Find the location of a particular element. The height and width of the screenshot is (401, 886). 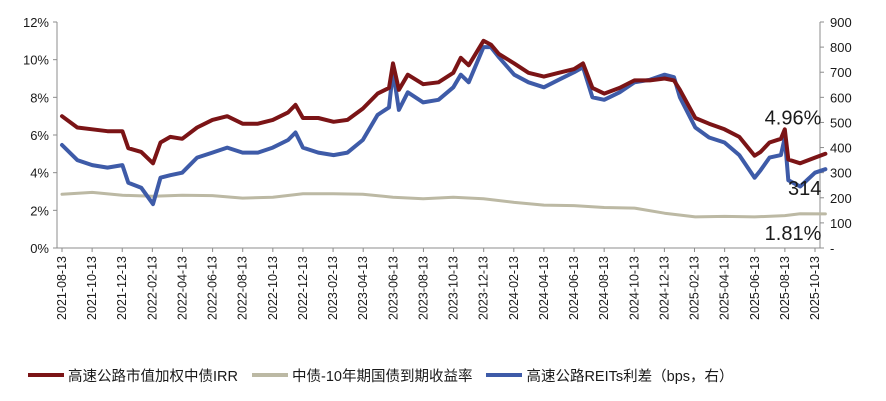

series-1-group is located at coordinates (443, 204).